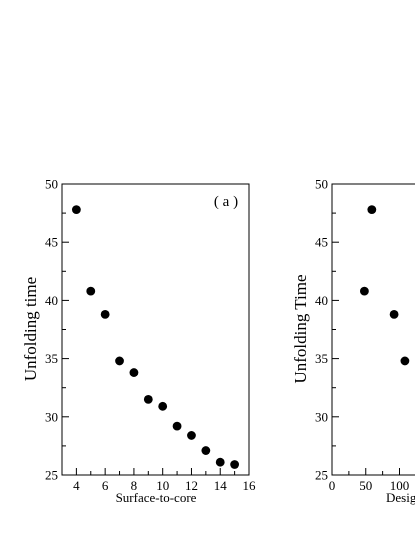 Image resolution: width=415 pixels, height=537 pixels. What do you see at coordinates (221, 485) in the screenshot?
I see `x-tick-label-a: 14` at bounding box center [221, 485].